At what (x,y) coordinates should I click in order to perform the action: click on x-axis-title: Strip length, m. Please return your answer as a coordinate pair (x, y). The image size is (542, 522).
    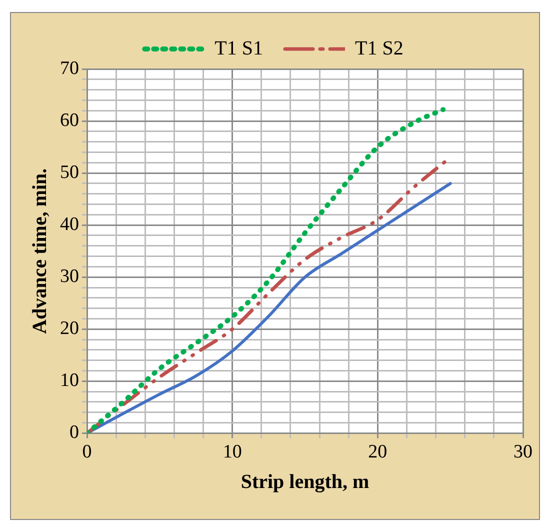
    Looking at the image, I should click on (305, 482).